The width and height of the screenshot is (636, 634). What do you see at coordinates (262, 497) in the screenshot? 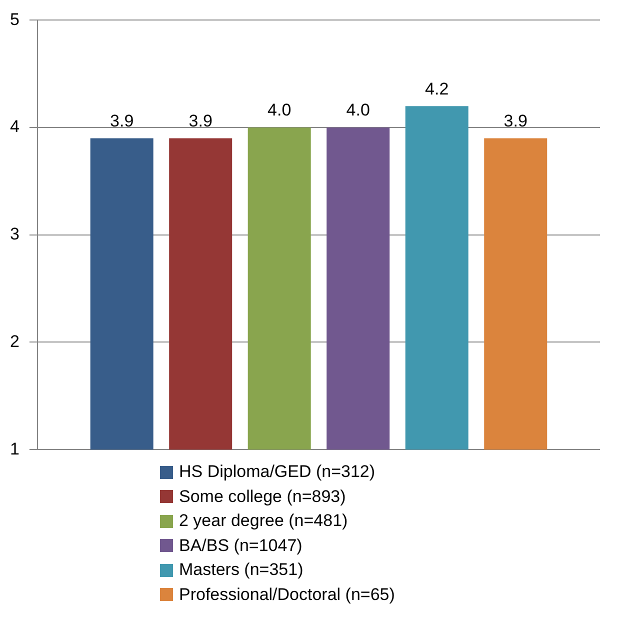
I see `legend-label: Some college (n=893)` at bounding box center [262, 497].